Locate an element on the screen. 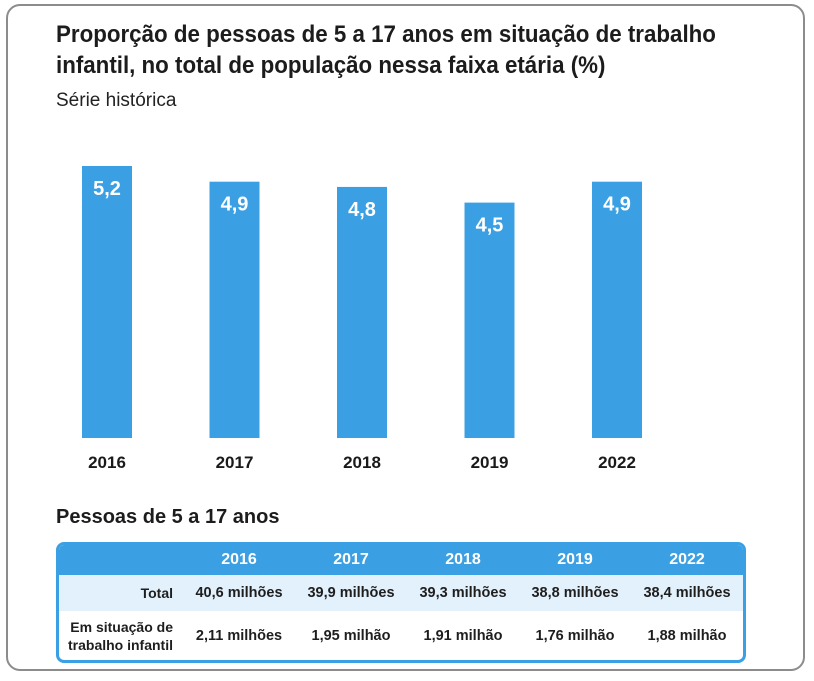  bar-2019 is located at coordinates (489, 320).